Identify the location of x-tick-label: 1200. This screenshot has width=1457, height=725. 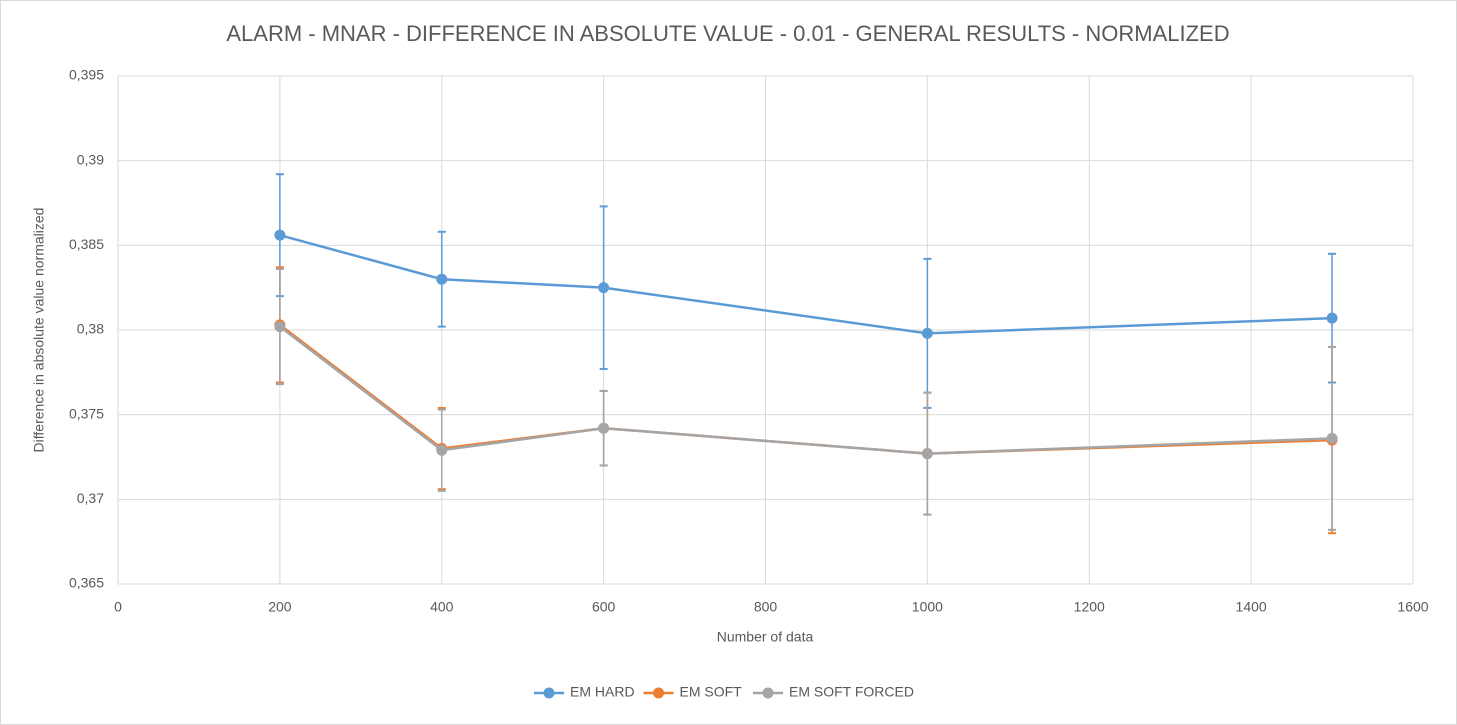
(1089, 607).